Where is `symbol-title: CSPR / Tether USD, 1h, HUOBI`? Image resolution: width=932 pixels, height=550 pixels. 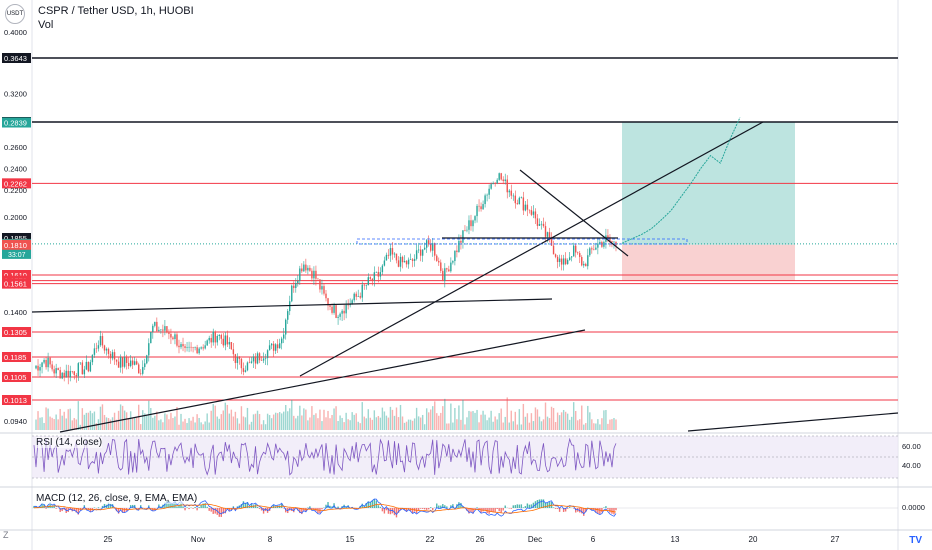 symbol-title: CSPR / Tether USD, 1h, HUOBI is located at coordinates (116, 11).